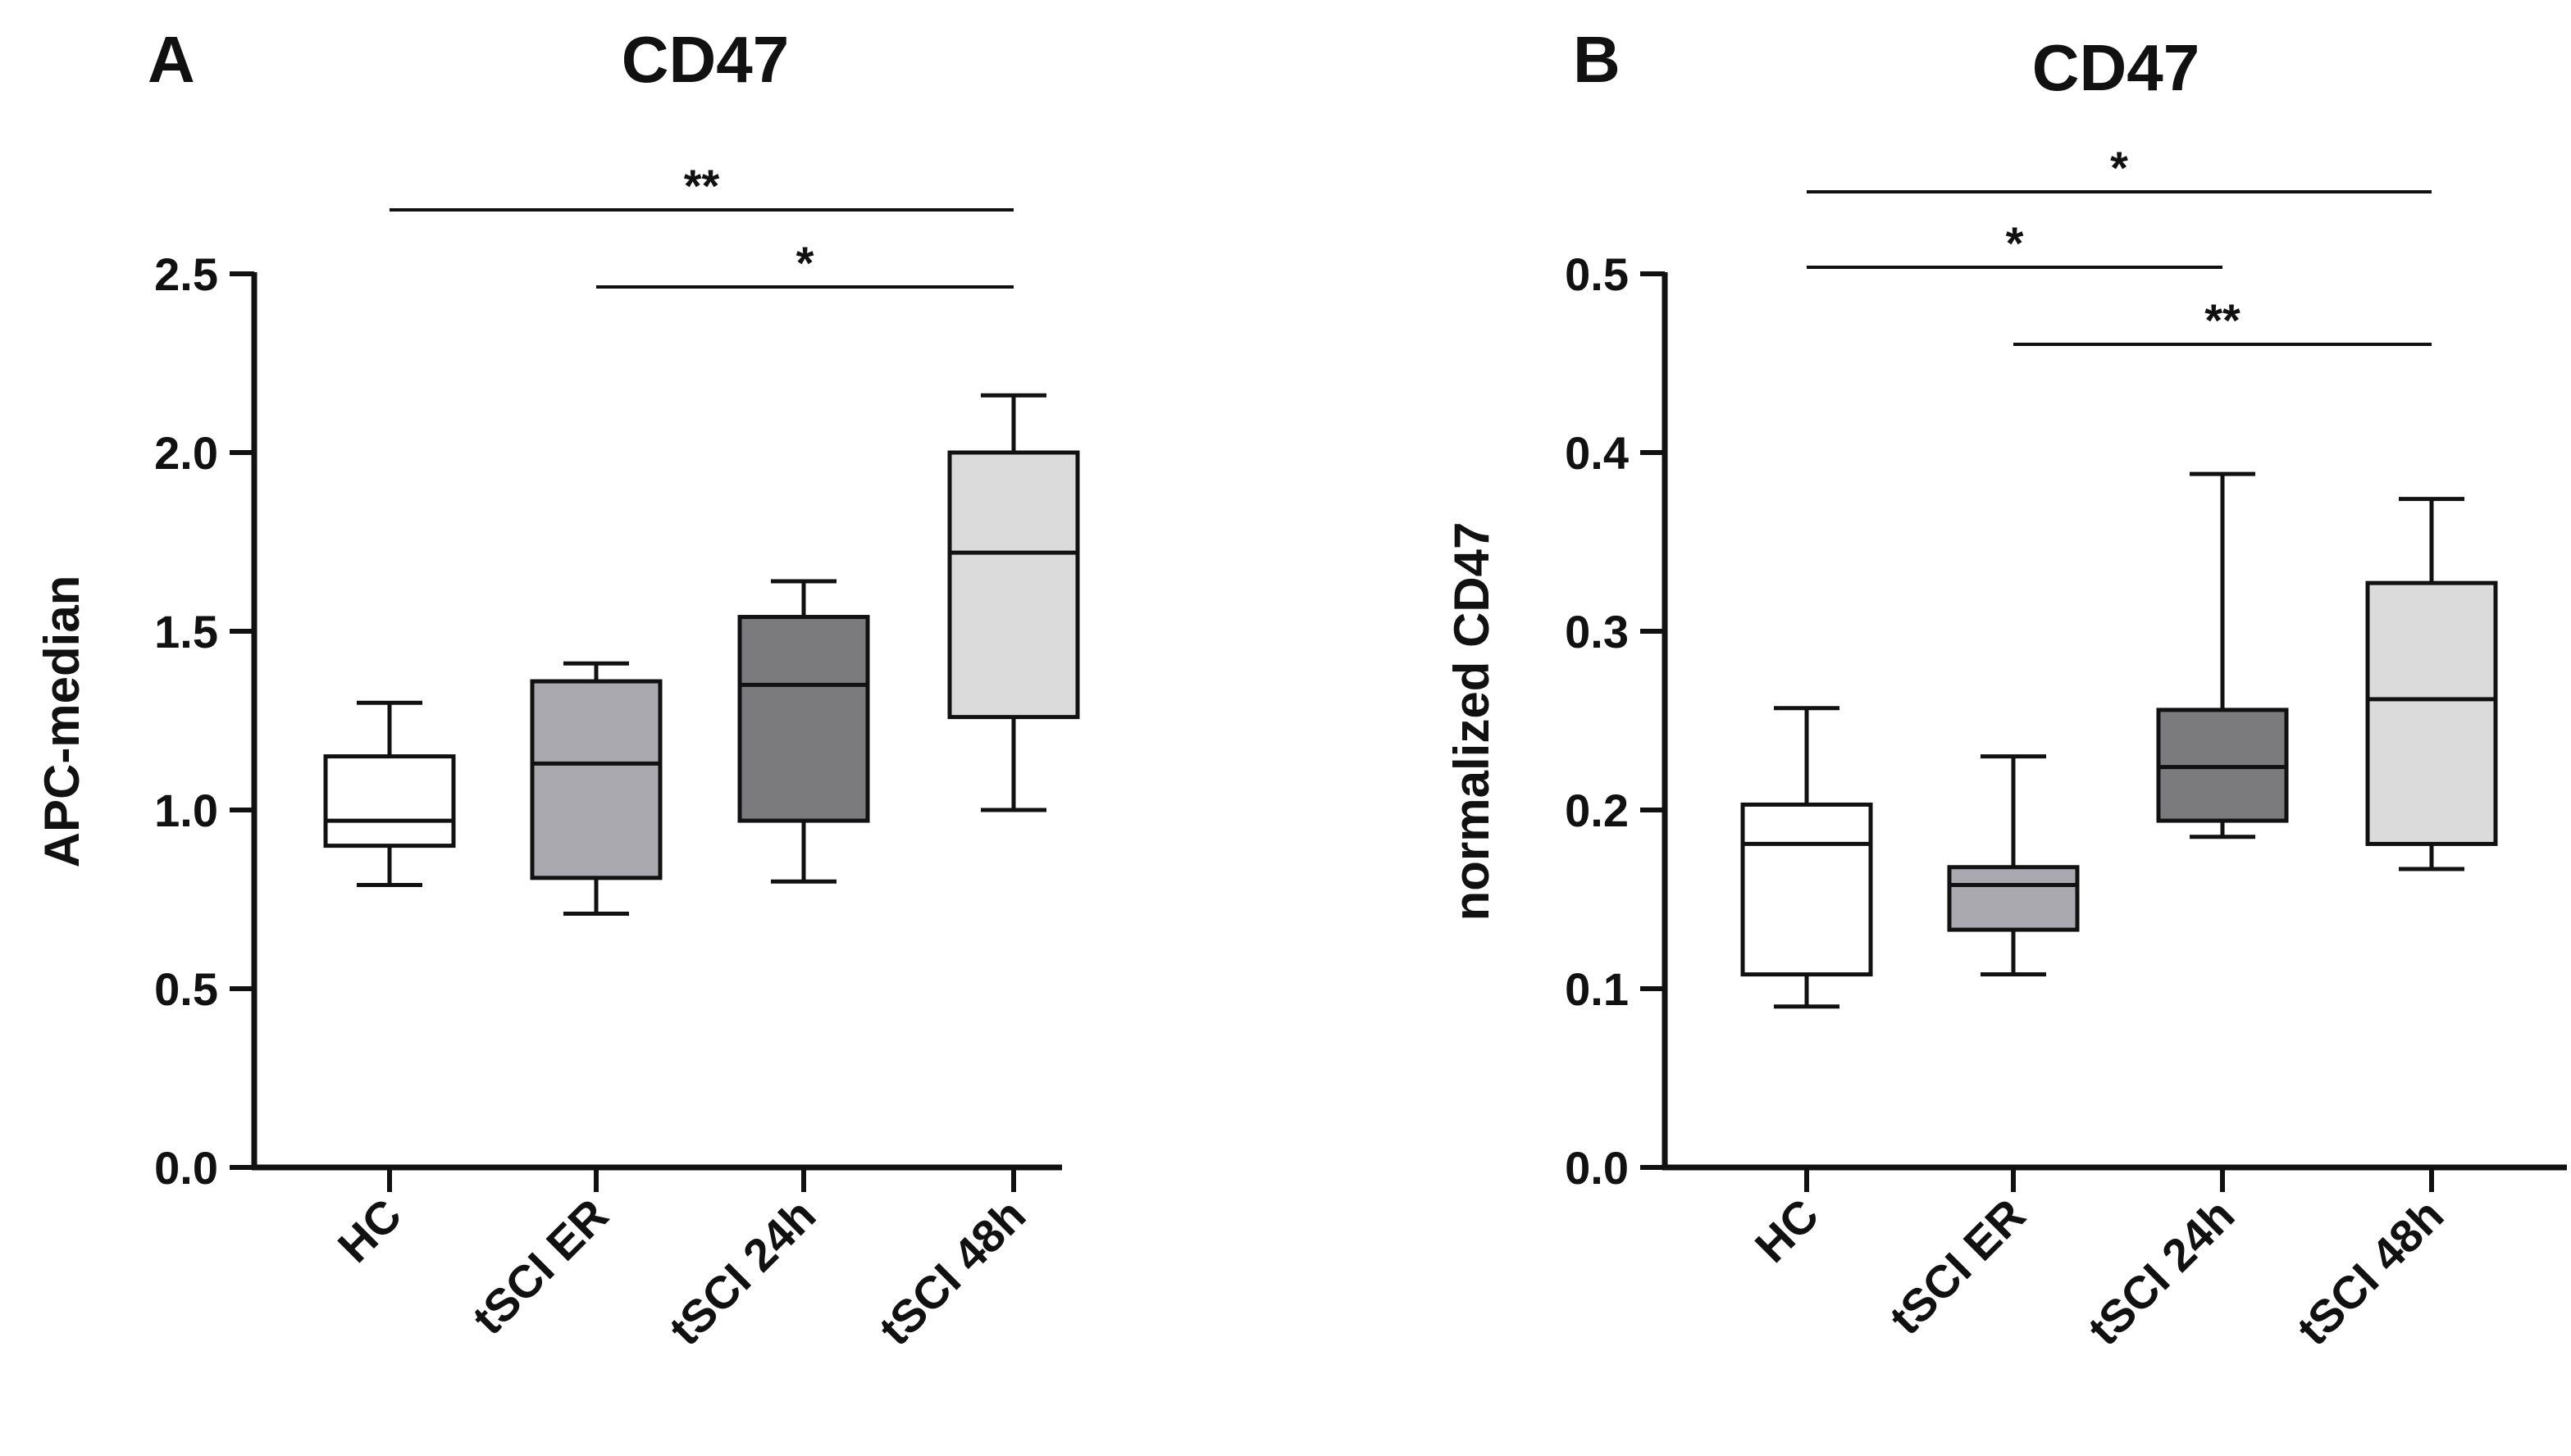 The height and width of the screenshot is (1456, 2571). Describe the element at coordinates (1597, 59) in the screenshot. I see `panel-b-letter: B` at that location.